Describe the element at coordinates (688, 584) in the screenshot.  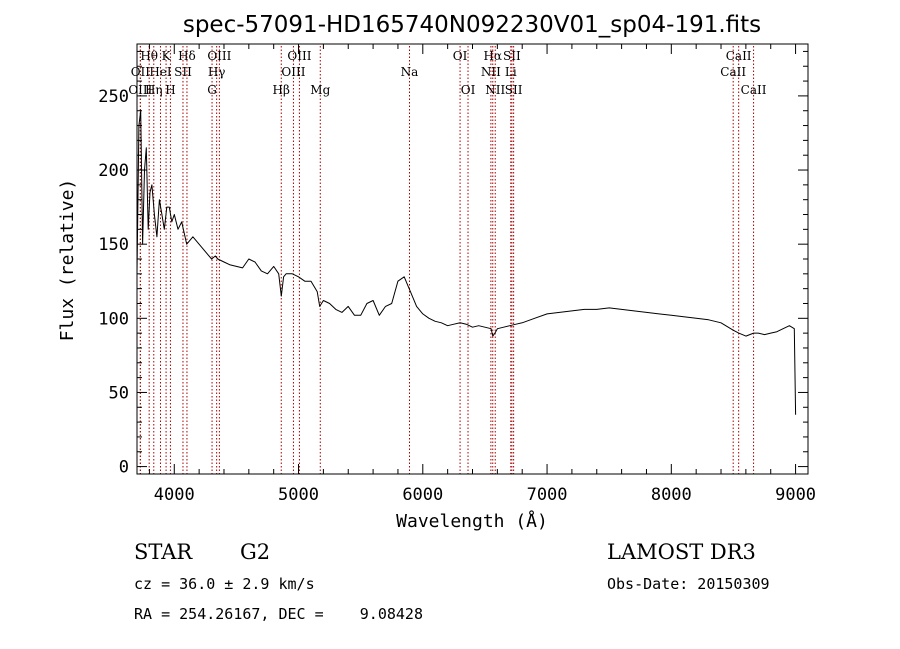
I see `obs-date-text: Obs-Date: 20150309` at that location.